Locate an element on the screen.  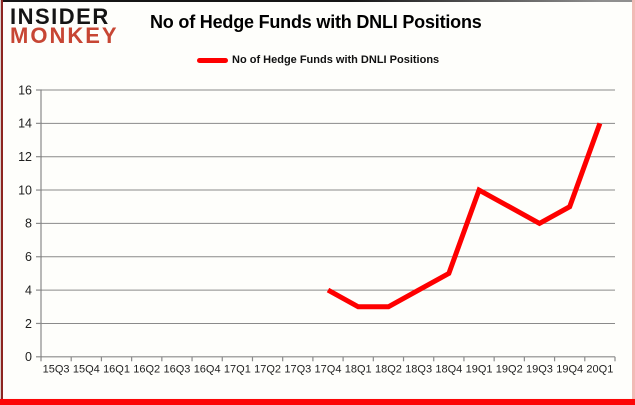
chart-title: No of Hedge Funds with DNLI Positions is located at coordinates (316, 22).